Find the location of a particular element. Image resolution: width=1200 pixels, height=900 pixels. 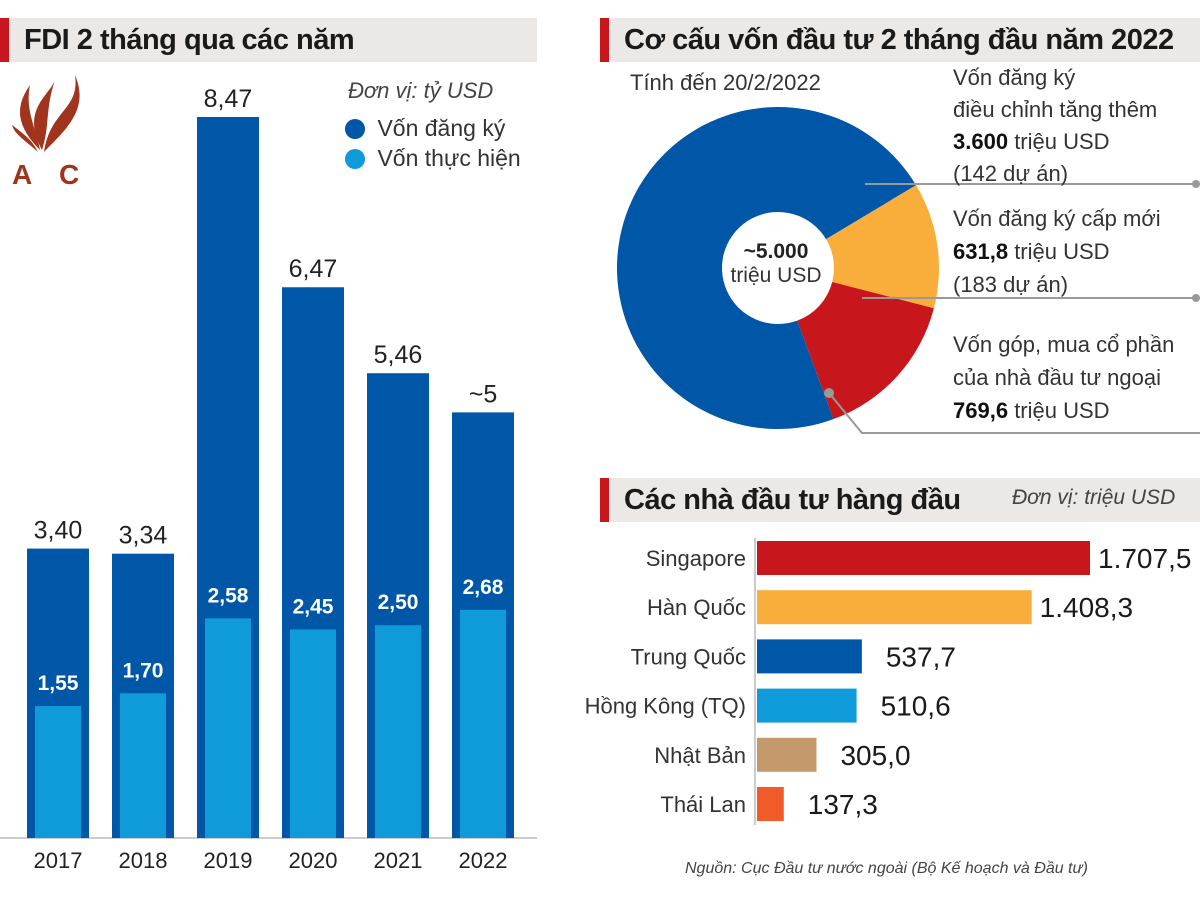

bar-Singapore is located at coordinates (923, 558).